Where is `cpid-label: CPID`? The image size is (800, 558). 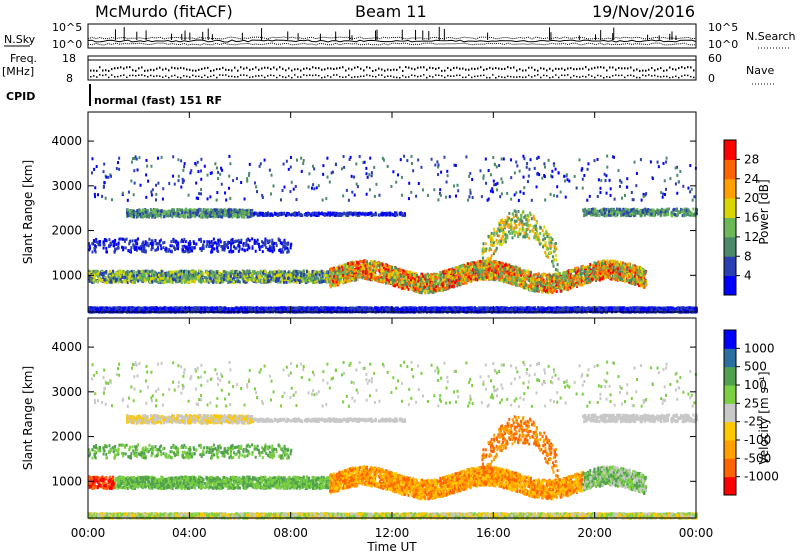 cpid-label: CPID is located at coordinates (20, 96).